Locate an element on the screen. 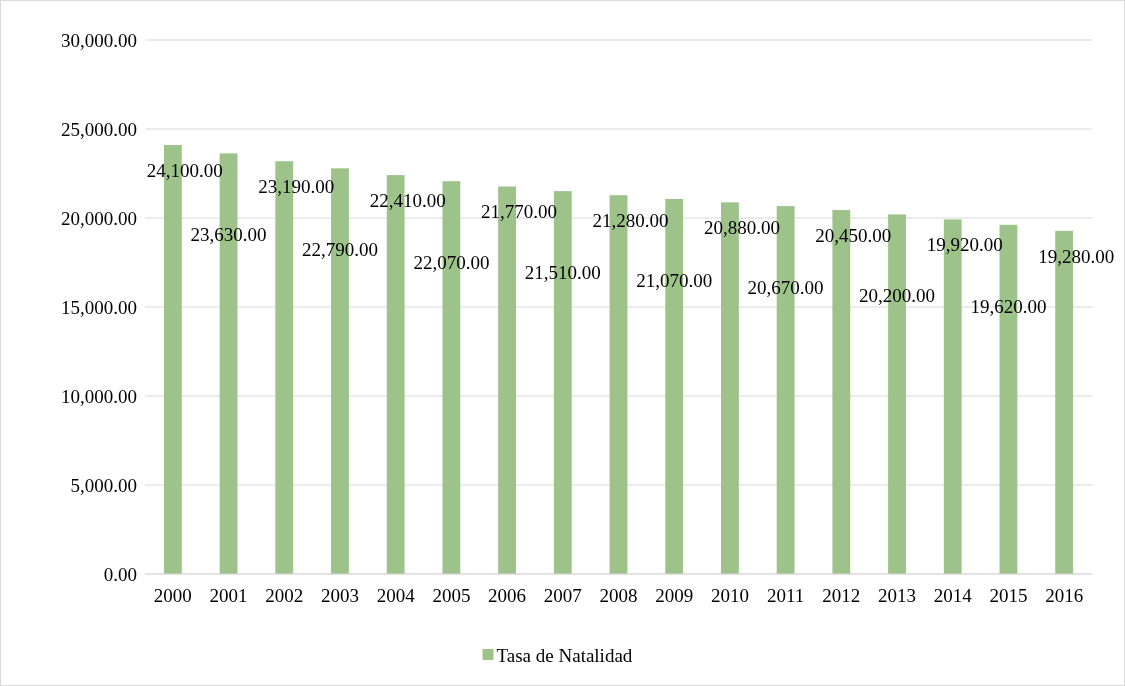  data-label: 24,100.00 is located at coordinates (184, 171).